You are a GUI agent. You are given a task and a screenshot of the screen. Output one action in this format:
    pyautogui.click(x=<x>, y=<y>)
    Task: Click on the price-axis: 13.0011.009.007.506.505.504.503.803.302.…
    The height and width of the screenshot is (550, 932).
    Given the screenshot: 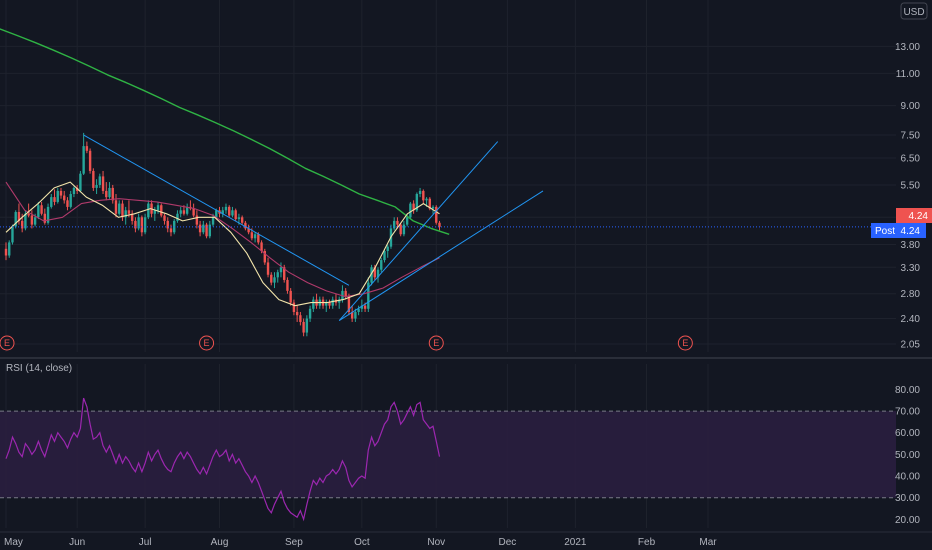 What is the action you would take?
    pyautogui.click(x=907, y=196)
    